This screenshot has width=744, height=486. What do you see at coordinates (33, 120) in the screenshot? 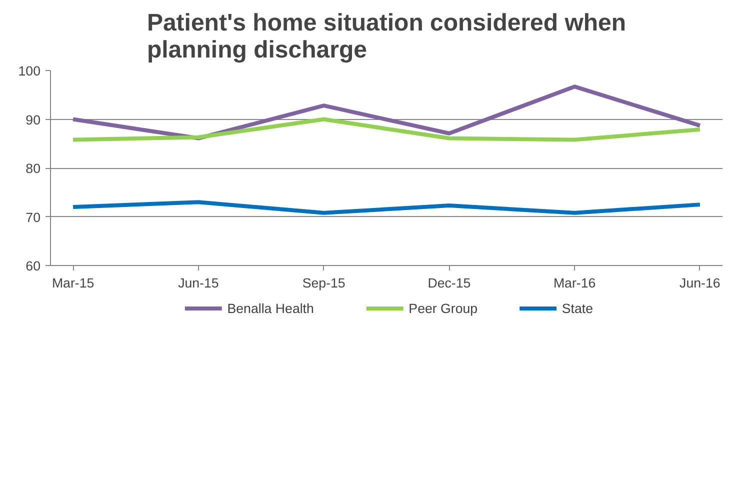
I see `y-tick-label: 90` at bounding box center [33, 120].